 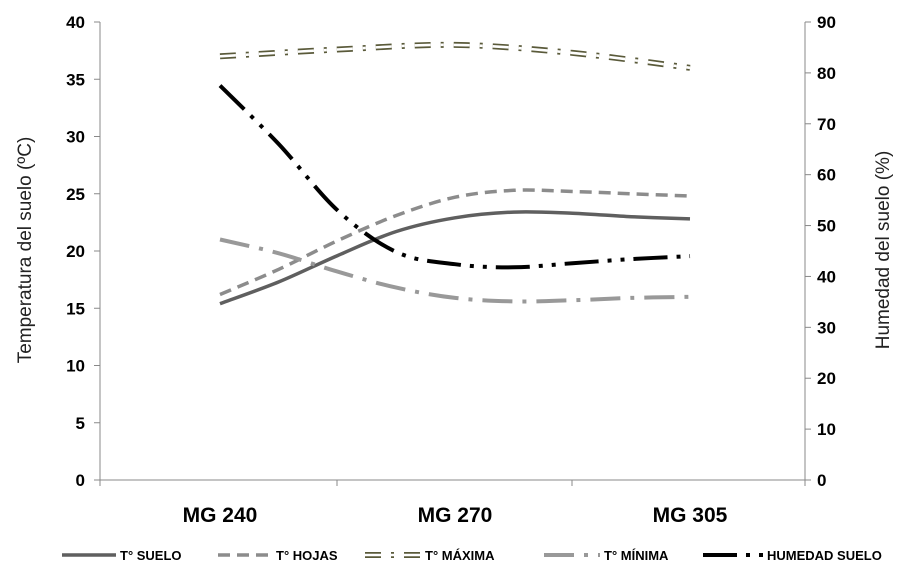 What do you see at coordinates (460, 555) in the screenshot?
I see `legend-label: T° MÁXIMA` at bounding box center [460, 555].